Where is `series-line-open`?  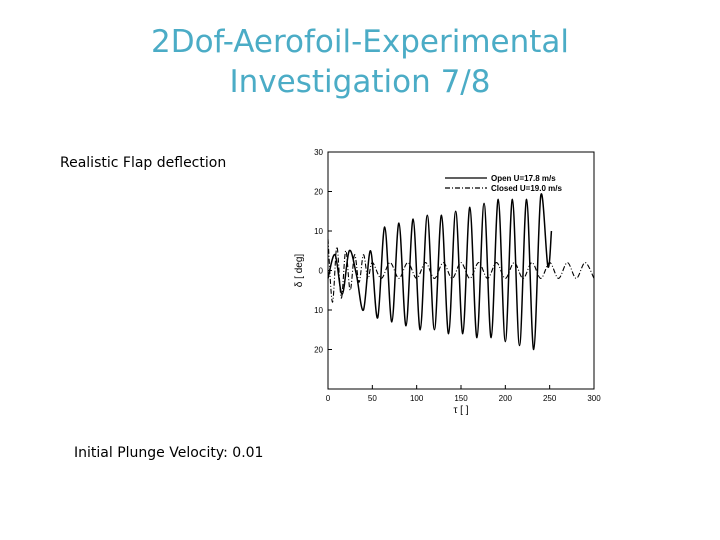
series-line-open is located at coordinates (440, 272).